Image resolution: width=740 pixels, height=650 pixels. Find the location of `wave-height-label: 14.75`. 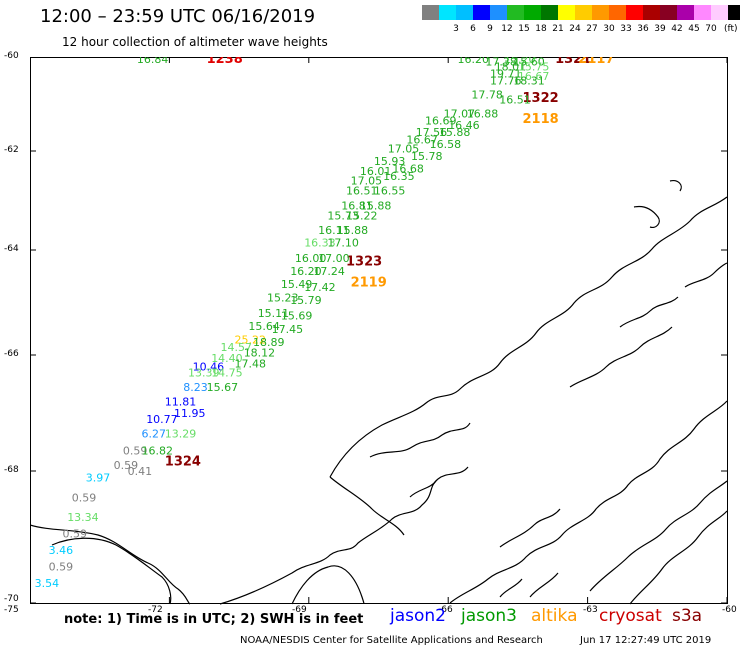

wave-height-label: 14.75 is located at coordinates (227, 372).